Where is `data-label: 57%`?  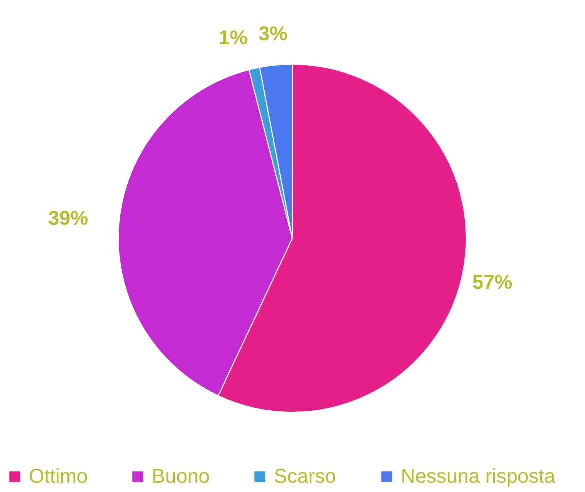
data-label: 57% is located at coordinates (492, 283).